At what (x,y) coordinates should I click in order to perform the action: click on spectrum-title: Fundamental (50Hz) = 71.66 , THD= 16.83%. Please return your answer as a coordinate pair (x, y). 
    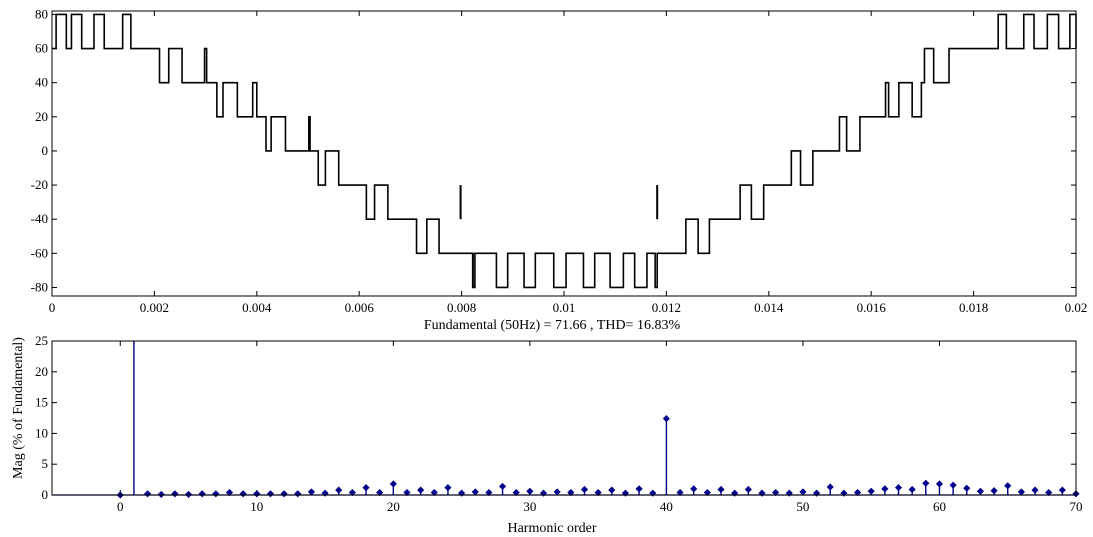
    Looking at the image, I should click on (552, 325).